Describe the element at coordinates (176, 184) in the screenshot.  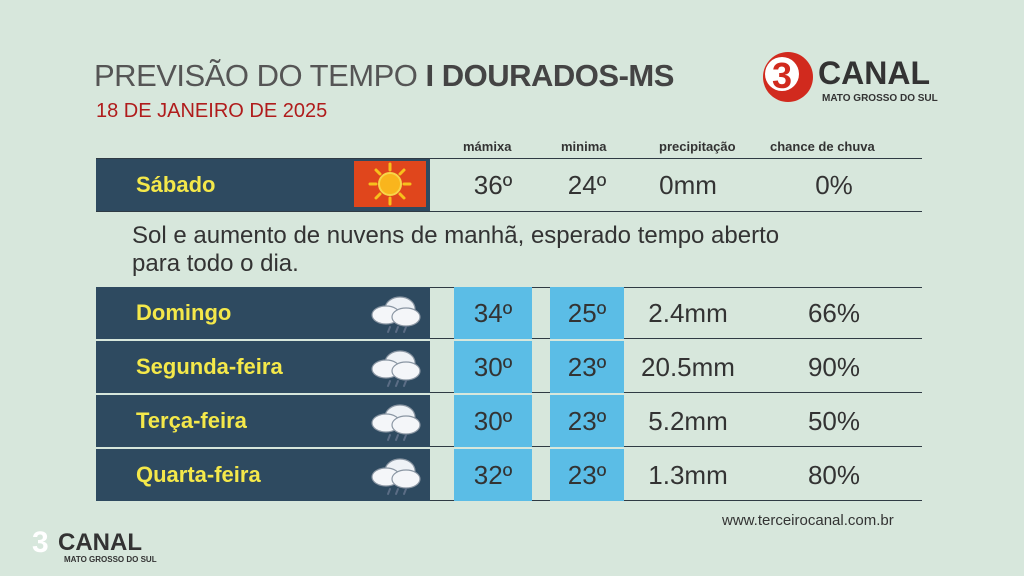
I see `day-label: Sábado` at that location.